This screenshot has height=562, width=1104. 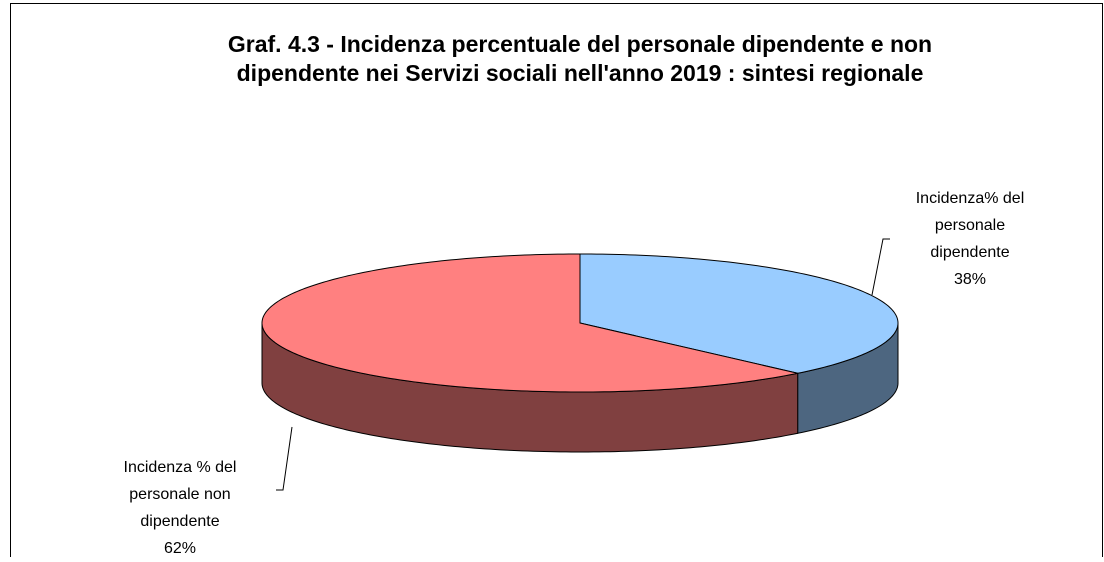 What do you see at coordinates (970, 279) in the screenshot?
I see `slice-value-label: 38%` at bounding box center [970, 279].